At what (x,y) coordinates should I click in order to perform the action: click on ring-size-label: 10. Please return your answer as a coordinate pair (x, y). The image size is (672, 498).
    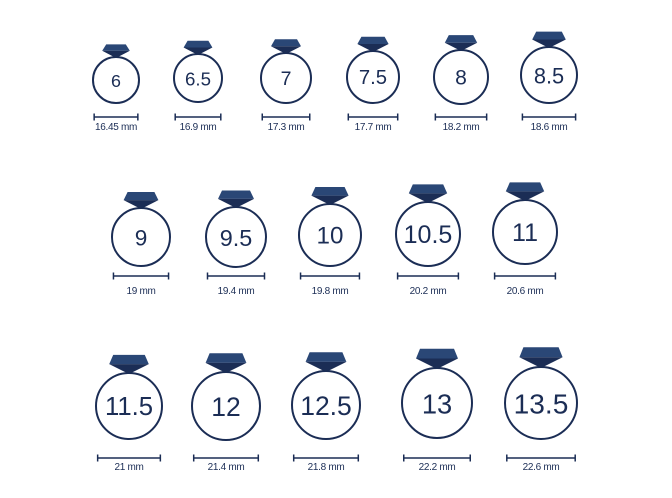
    Looking at the image, I should click on (330, 236).